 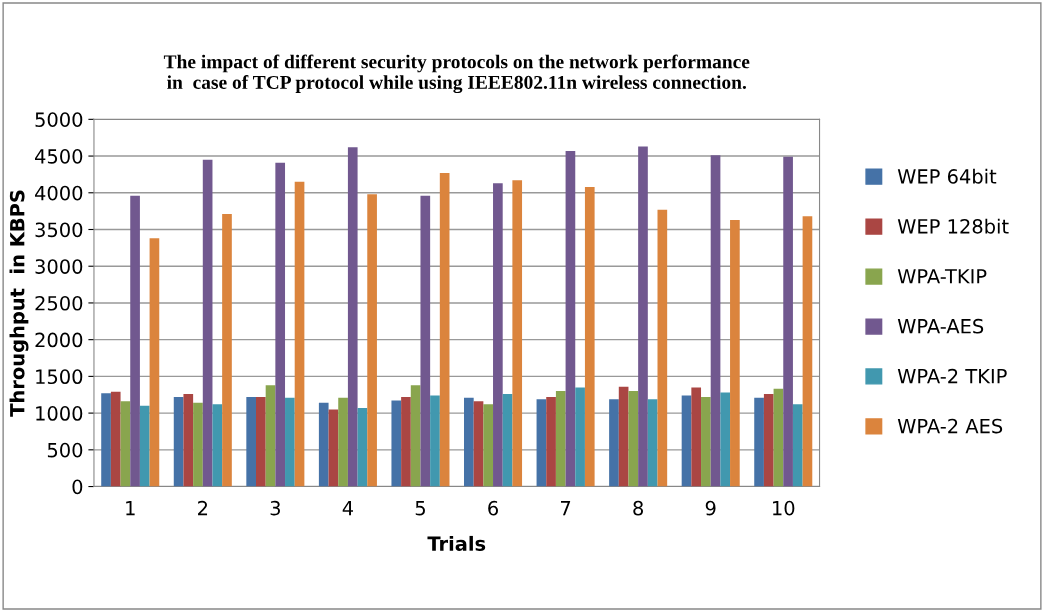 I want to click on x-tick-label: 3, so click(x=275, y=508).